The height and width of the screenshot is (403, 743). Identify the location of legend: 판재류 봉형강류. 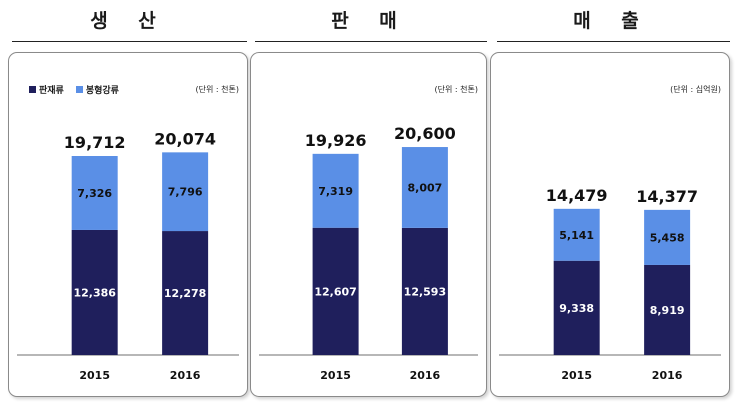
(74, 89).